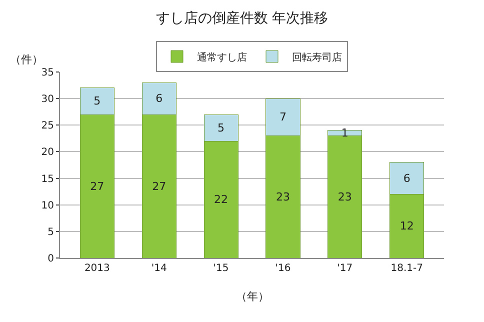 The height and width of the screenshot is (322, 484). Describe the element at coordinates (47, 126) in the screenshot. I see `y-tick-label: 25` at that location.